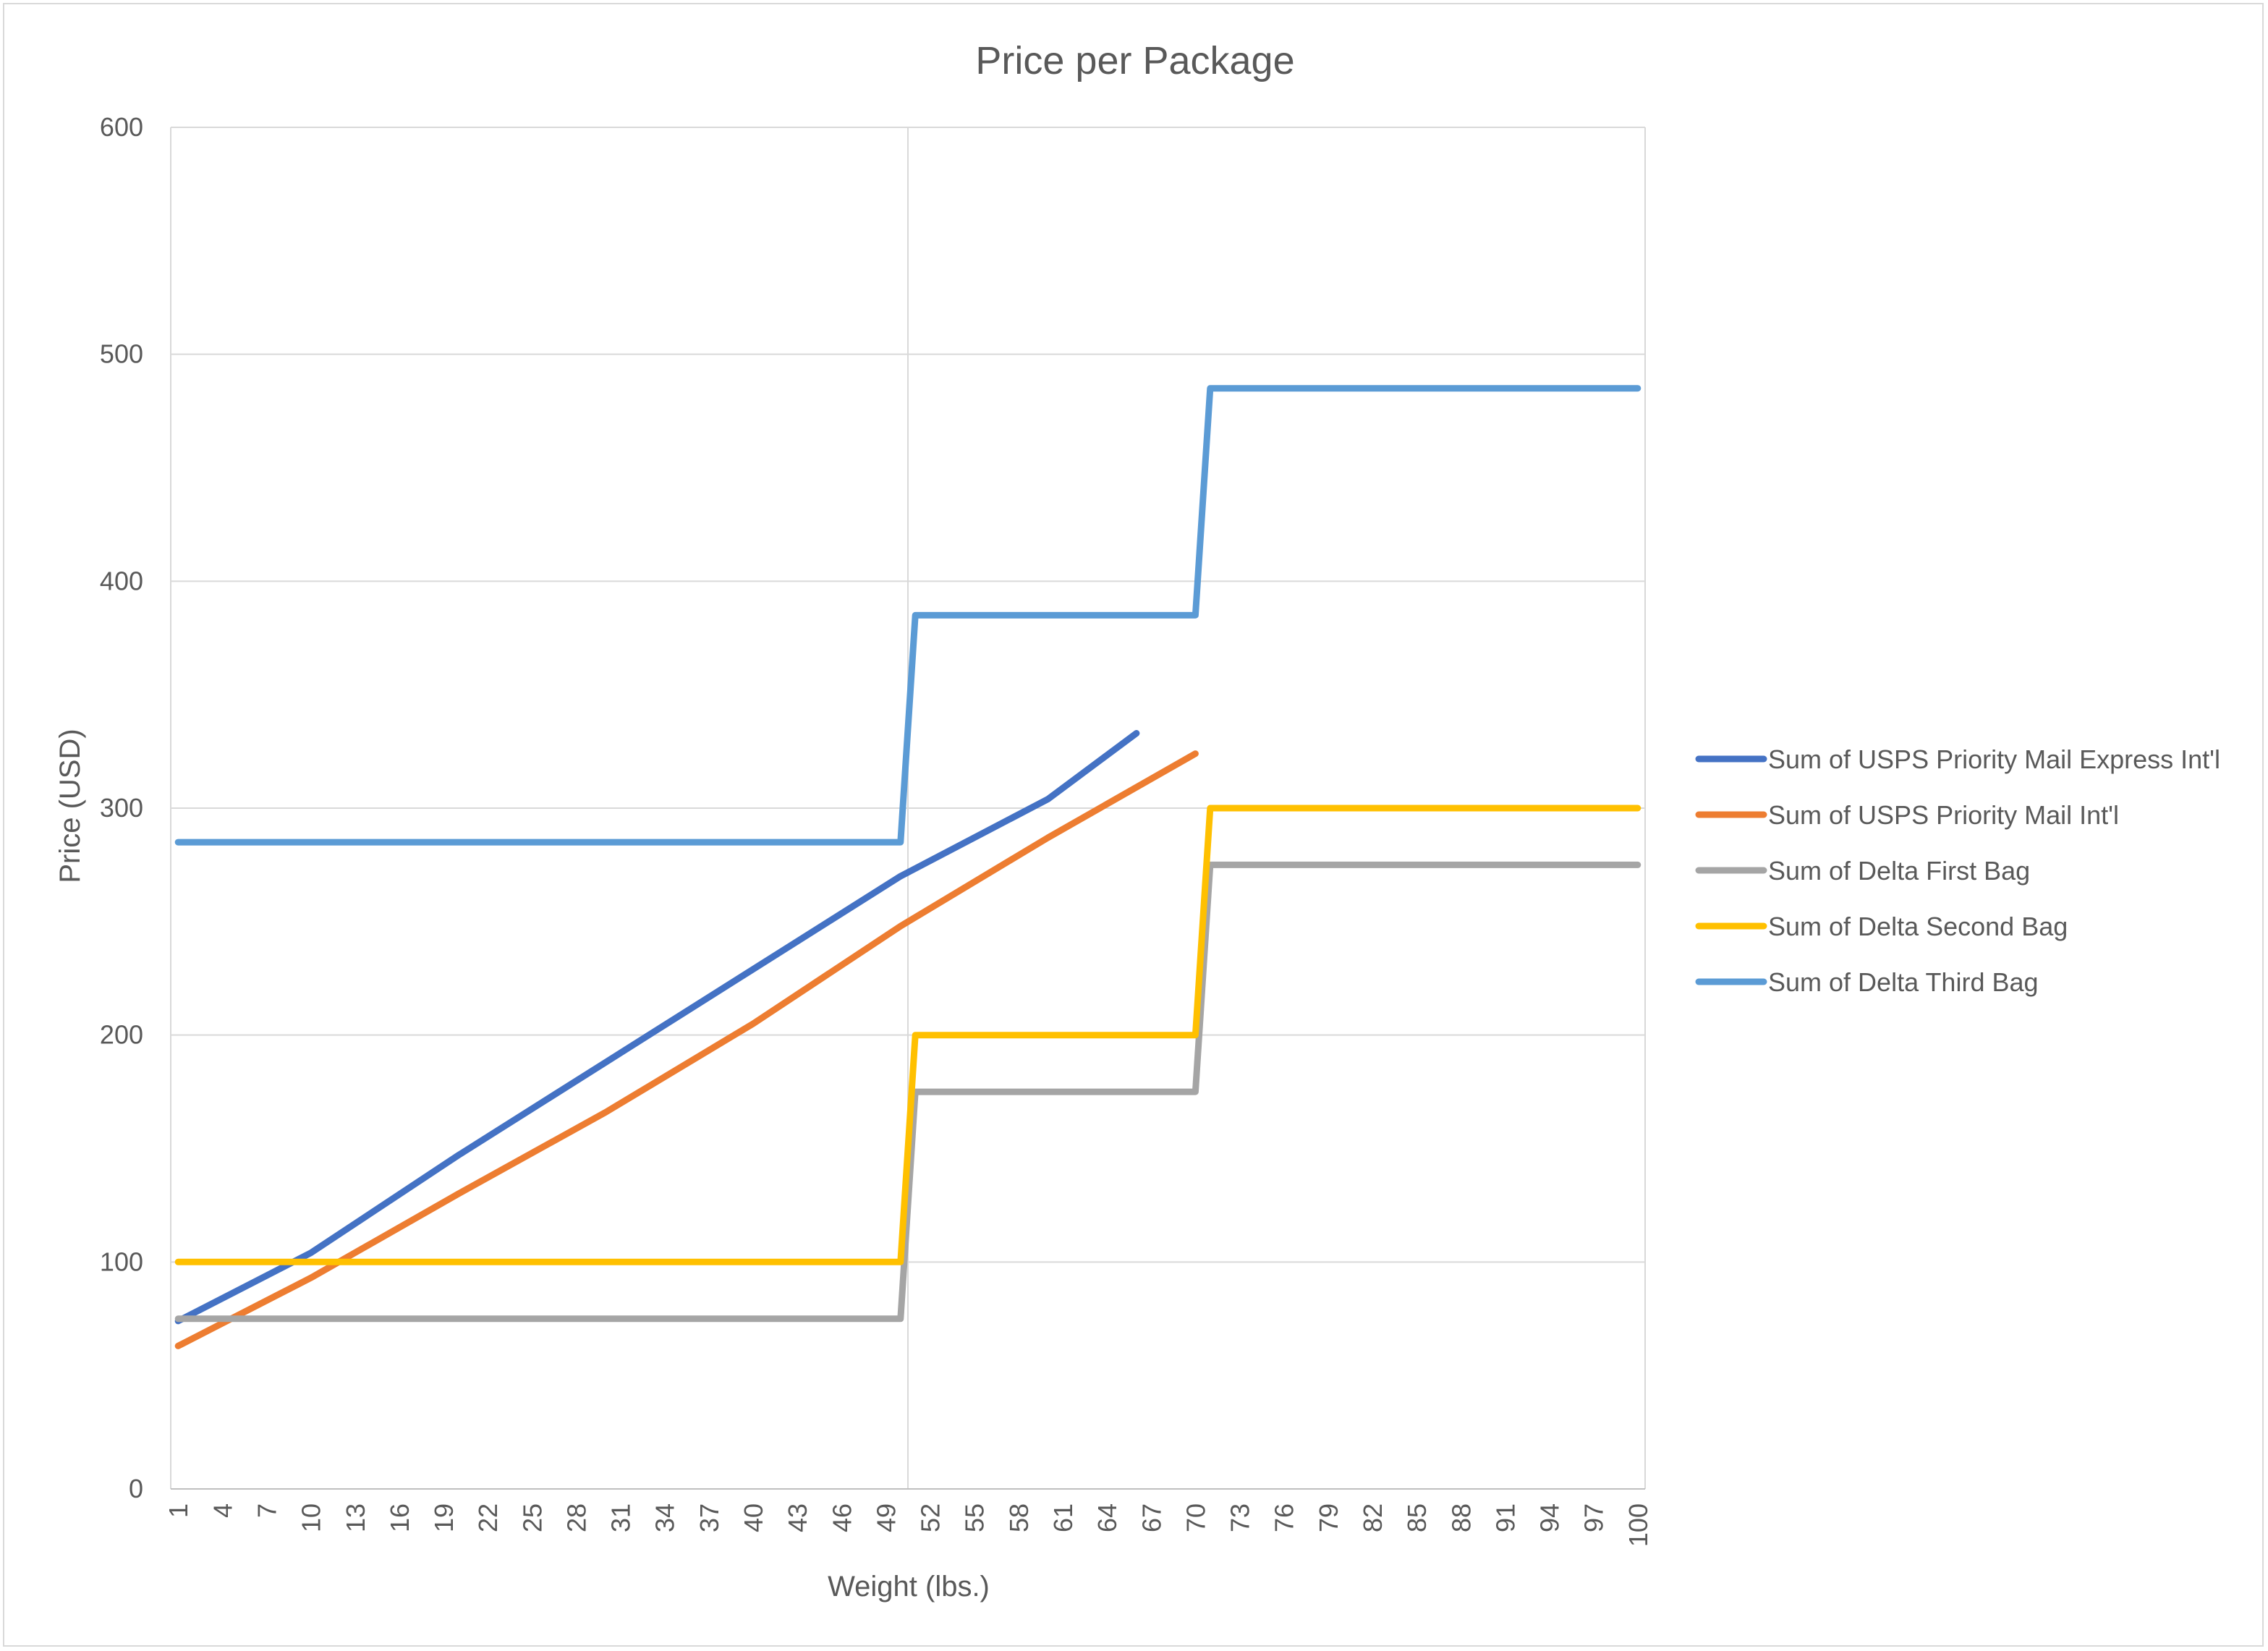  Describe the element at coordinates (1594, 1517) in the screenshot. I see `x-tick-label: 97` at that location.